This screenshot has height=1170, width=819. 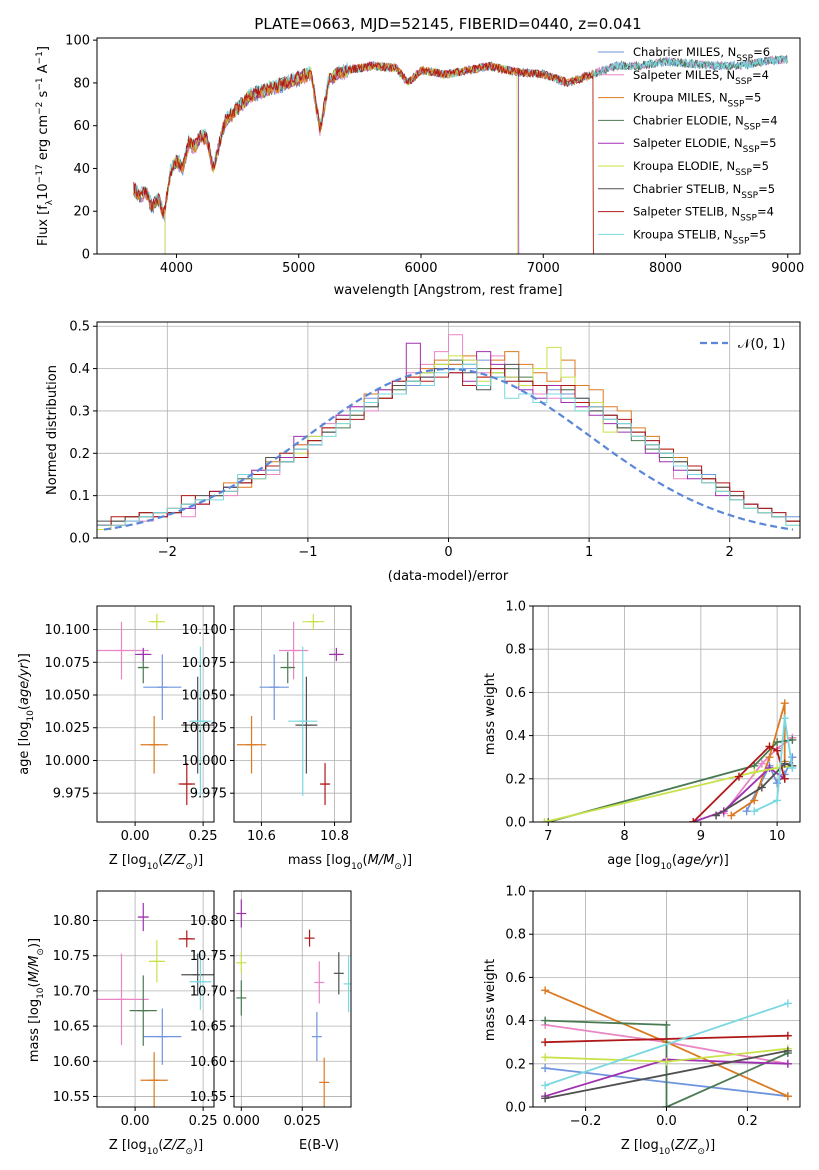 I want to click on y-tick-label: 10.55, so click(x=71, y=1097).